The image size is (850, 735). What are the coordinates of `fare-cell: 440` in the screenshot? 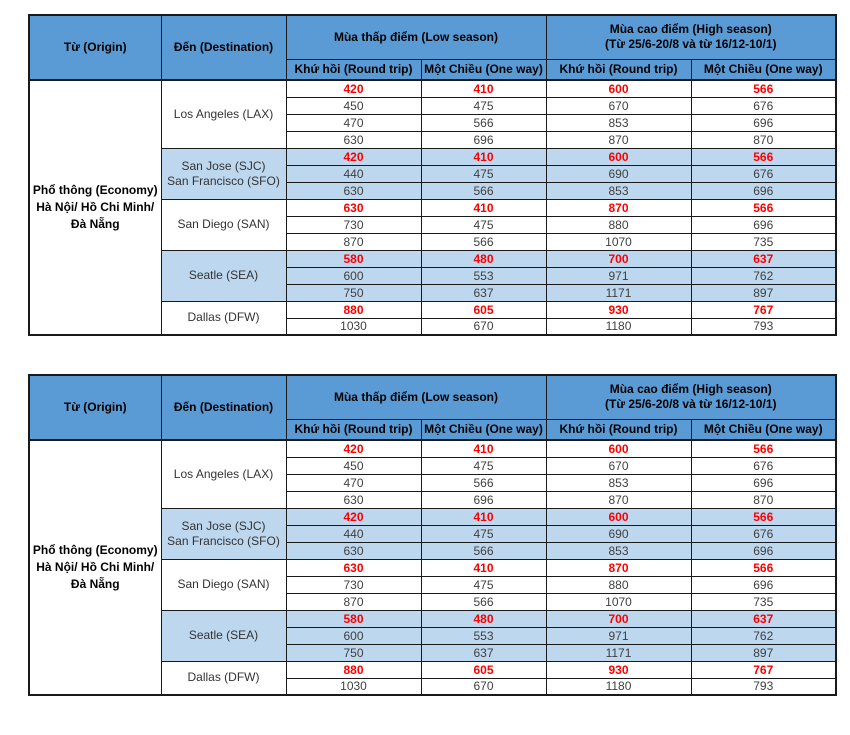 It's located at (353, 173).